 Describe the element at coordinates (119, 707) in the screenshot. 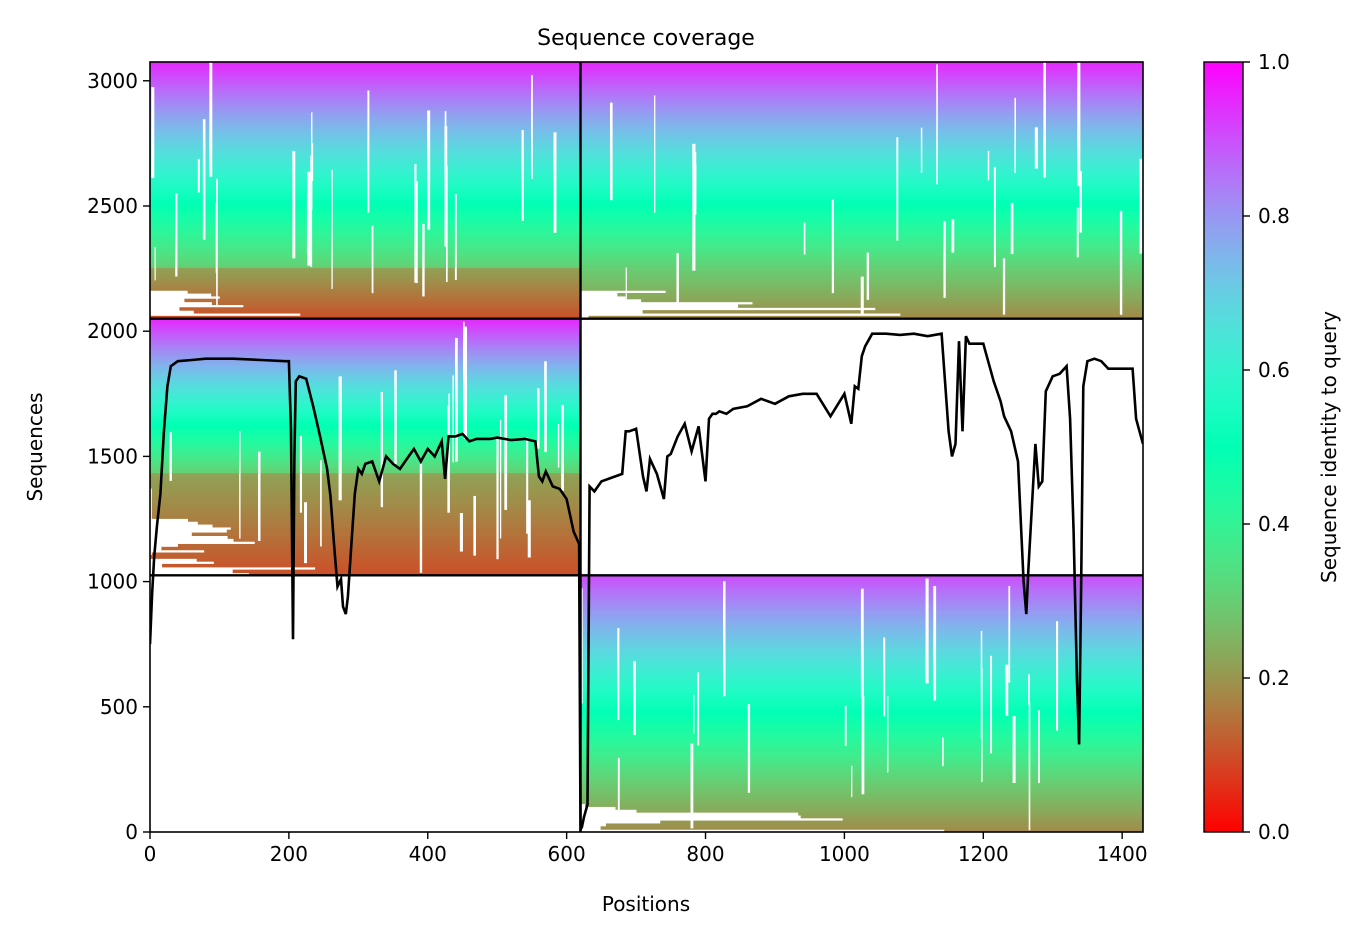

I see `y-tick-label: 500` at that location.